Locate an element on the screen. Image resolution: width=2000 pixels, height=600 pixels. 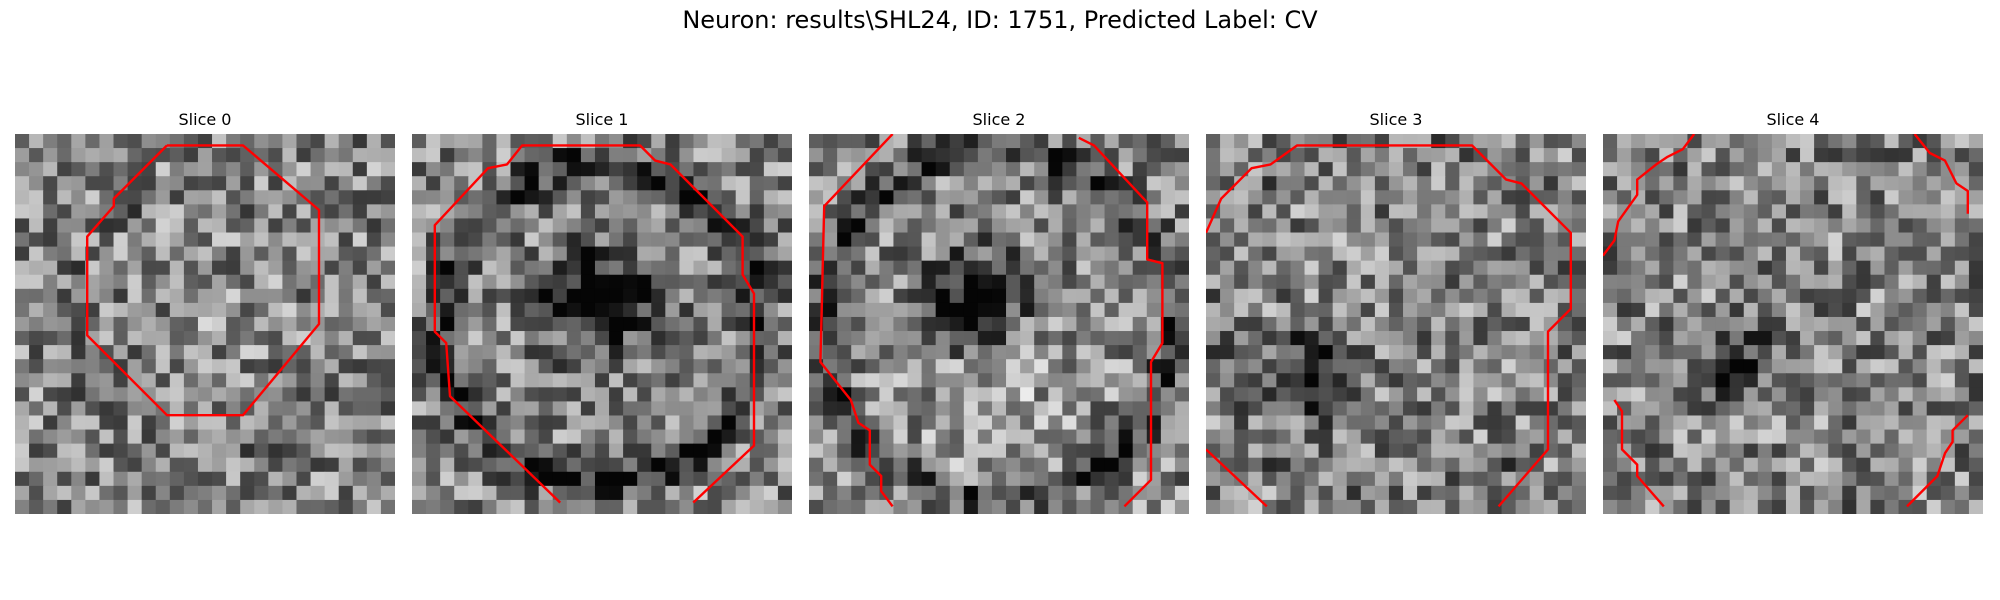
slice-title: Slice 3 is located at coordinates (1396, 119).